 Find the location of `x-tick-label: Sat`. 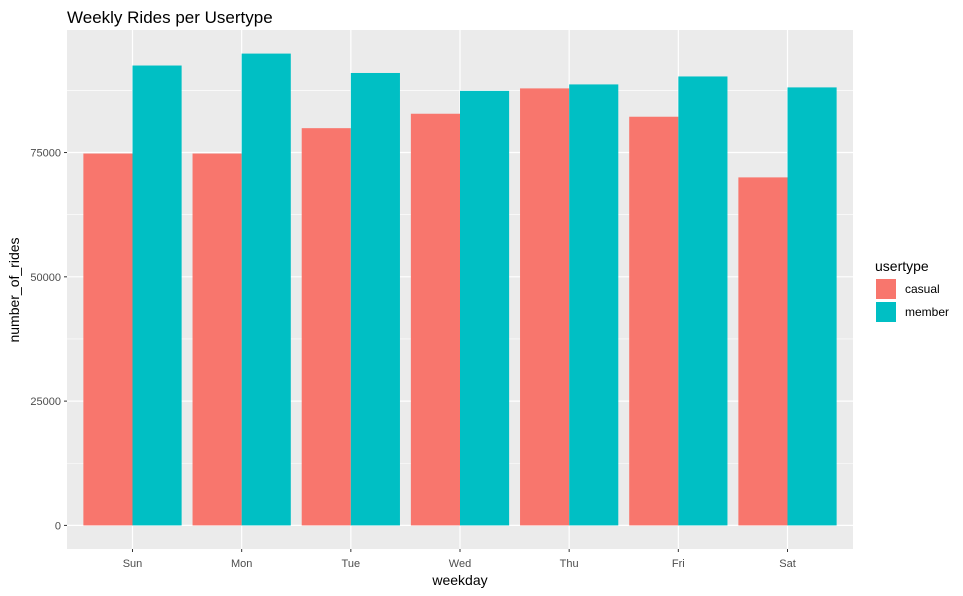

x-tick-label: Sat is located at coordinates (787, 564).